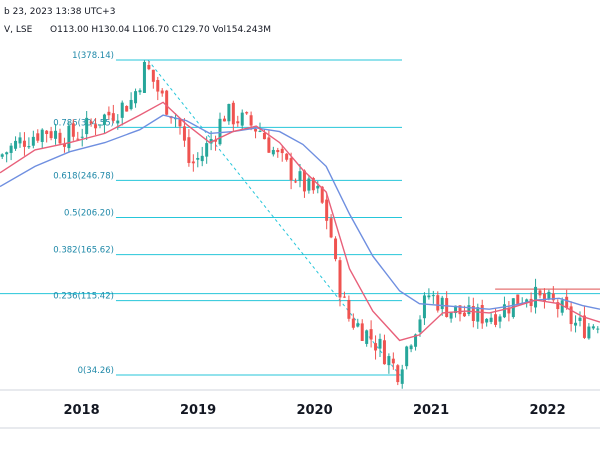  Describe the element at coordinates (431, 410) in the screenshot. I see `x-tick-label-2021: 2021` at that location.